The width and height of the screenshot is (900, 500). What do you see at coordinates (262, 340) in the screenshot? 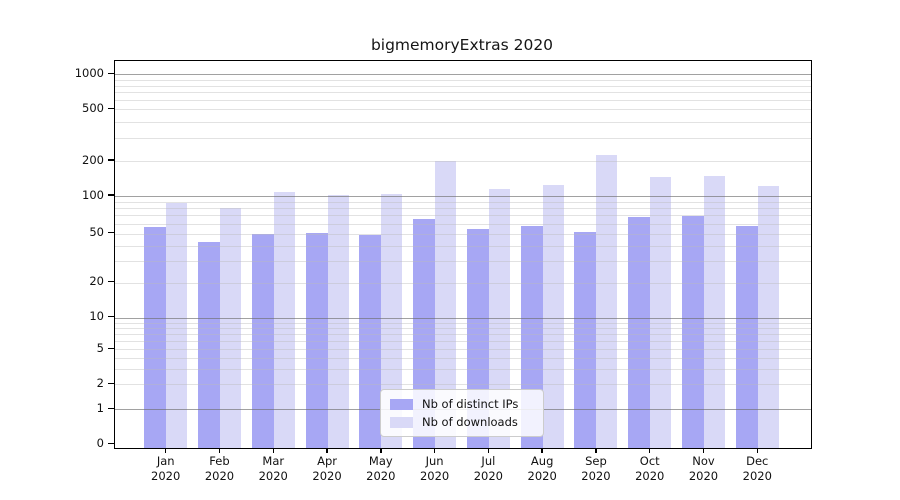
I see `bar-distinct-ips-mar` at bounding box center [262, 340].